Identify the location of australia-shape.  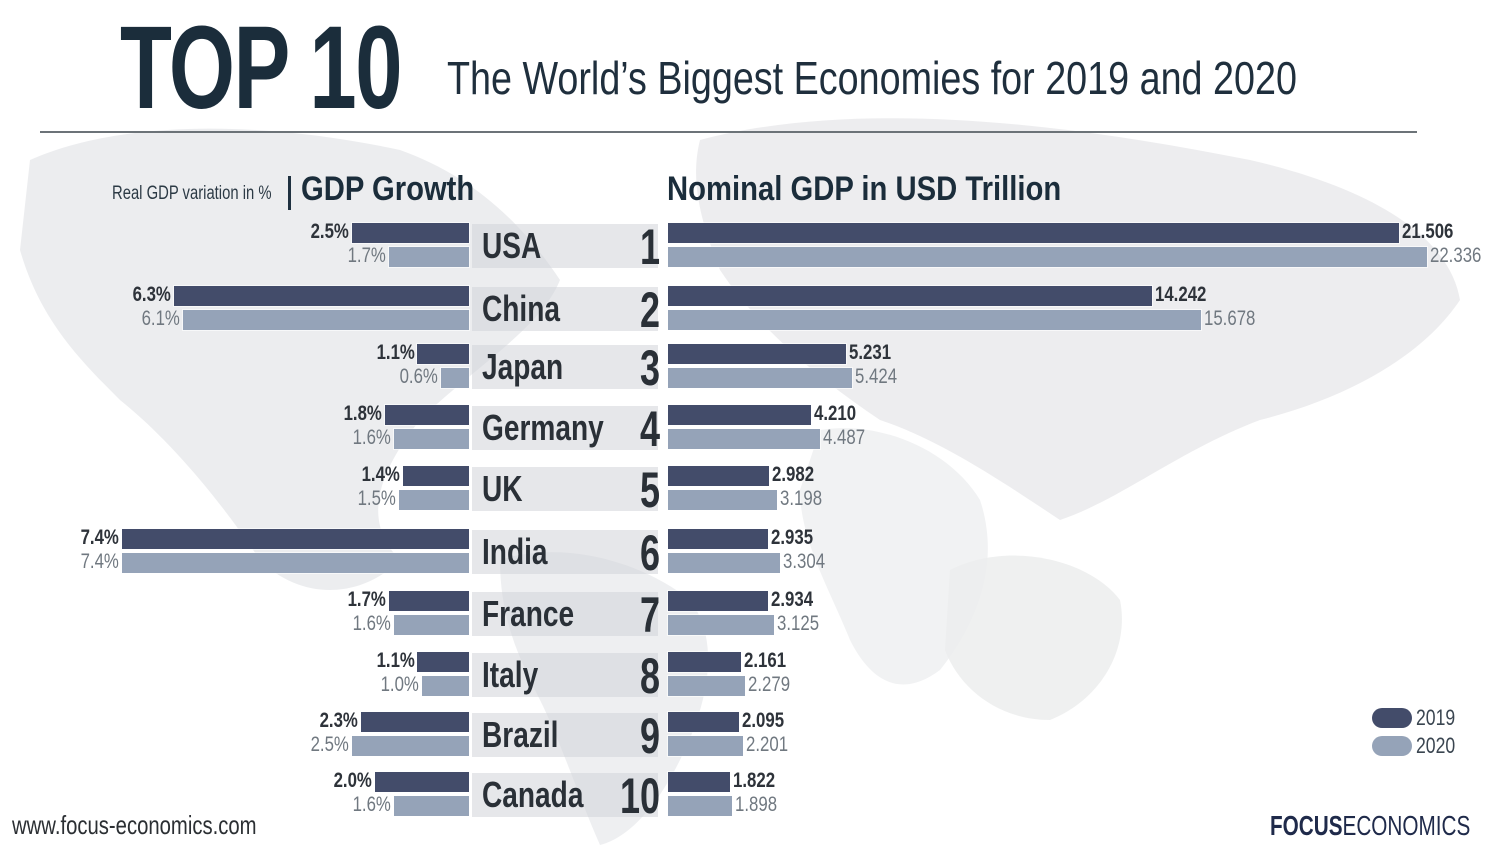
(1033, 637).